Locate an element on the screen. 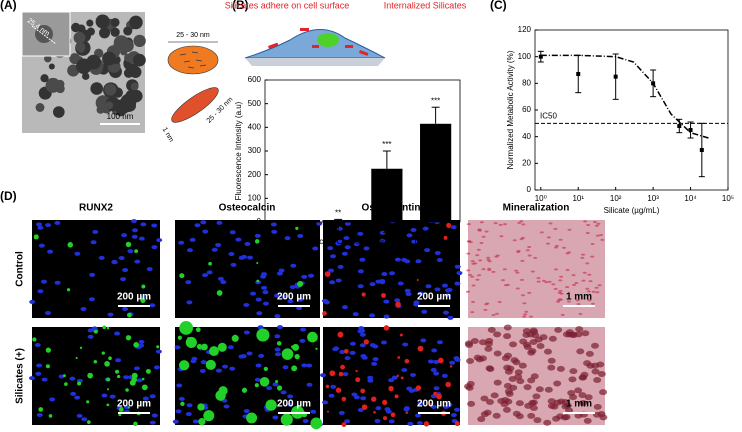 This screenshot has width=742, height=432. y-tick-label: 120 is located at coordinates (525, 29).